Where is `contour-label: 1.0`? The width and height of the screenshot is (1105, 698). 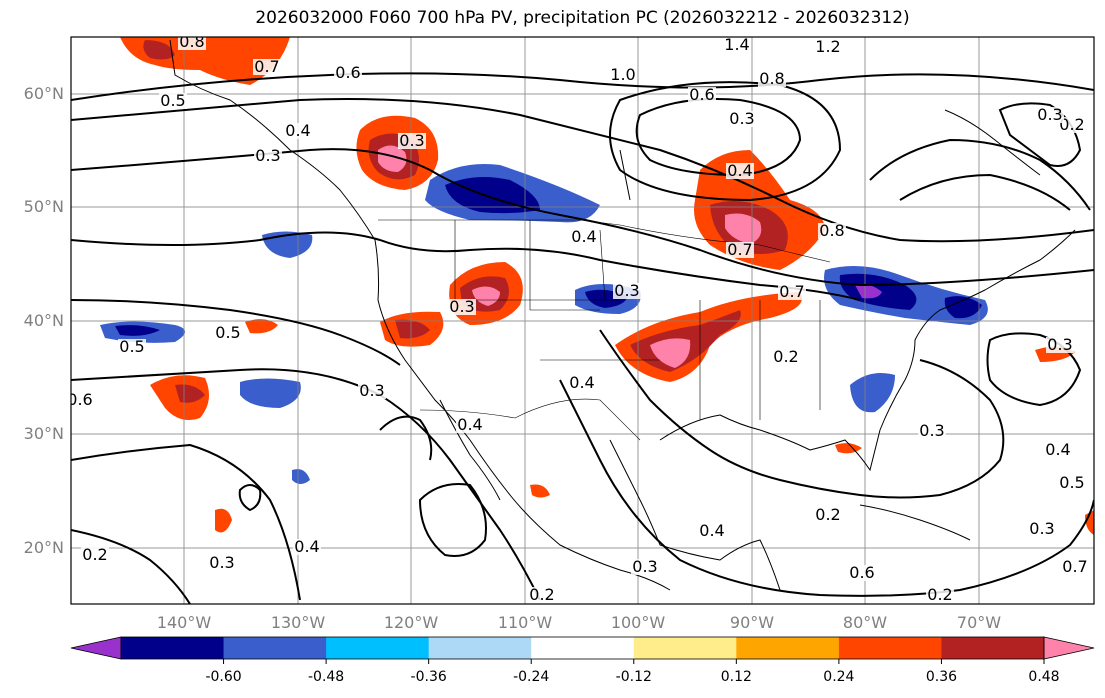
contour-label: 1.0 is located at coordinates (622, 74).